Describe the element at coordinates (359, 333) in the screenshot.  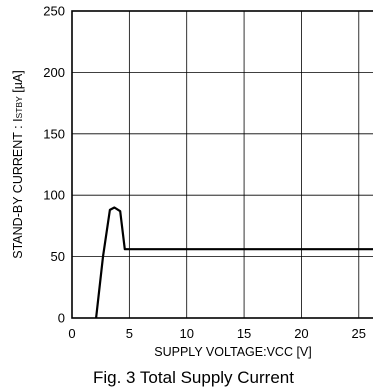
I see `x-tick-label: 25` at that location.